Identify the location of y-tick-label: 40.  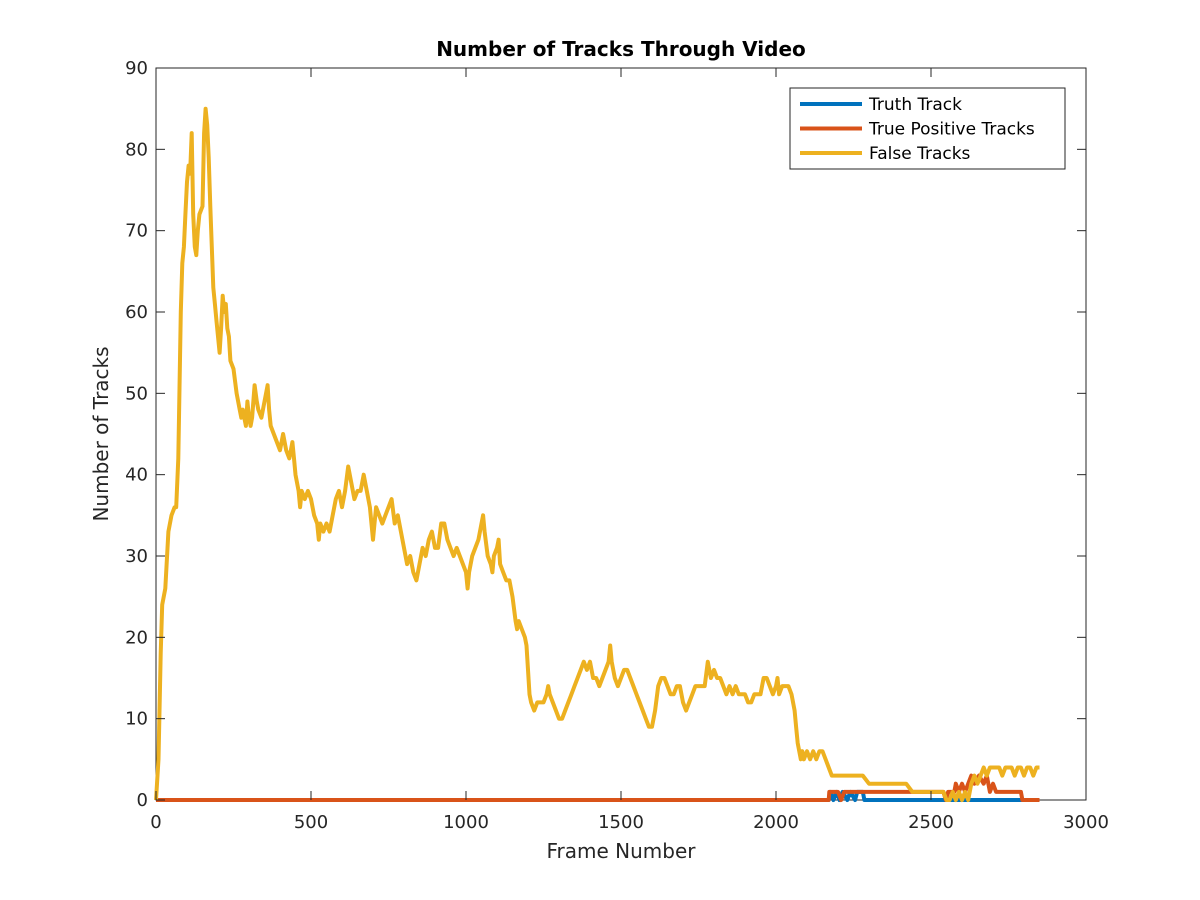
(136, 475).